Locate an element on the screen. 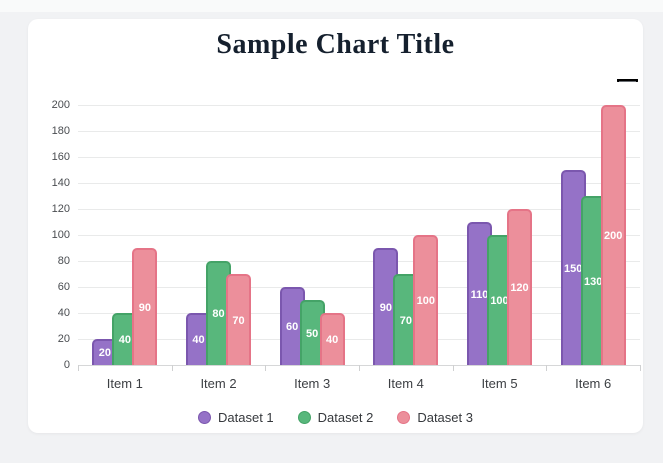 This screenshot has width=663, height=463. bar-value-label: 120 is located at coordinates (519, 288).